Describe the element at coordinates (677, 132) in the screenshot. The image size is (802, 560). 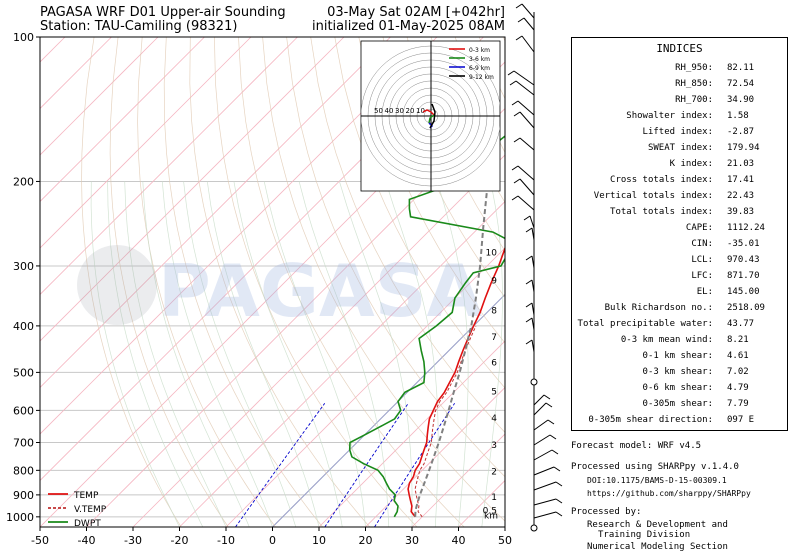
I see `index-label: Lifted index:` at that location.